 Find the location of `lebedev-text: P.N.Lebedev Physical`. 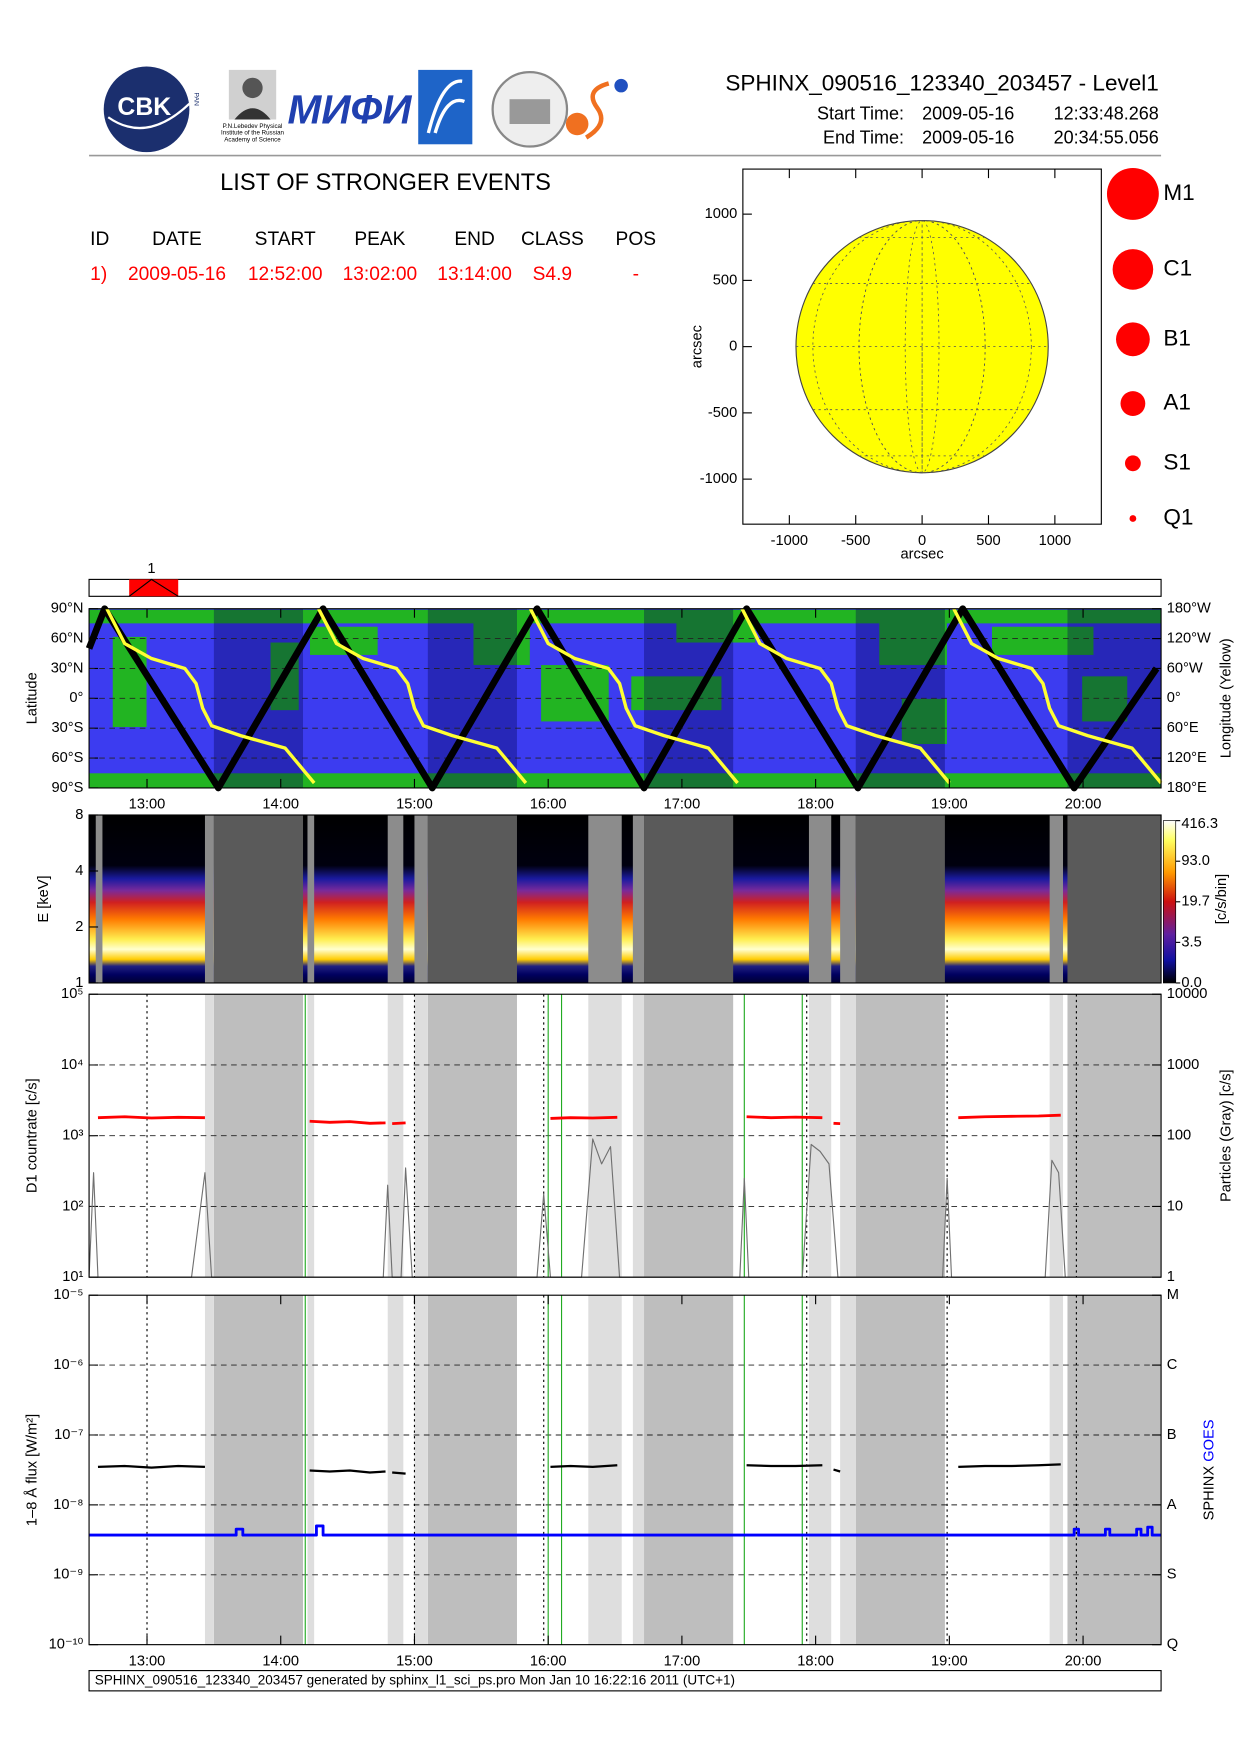

lebedev-text: P.N.Lebedev Physical is located at coordinates (253, 126).